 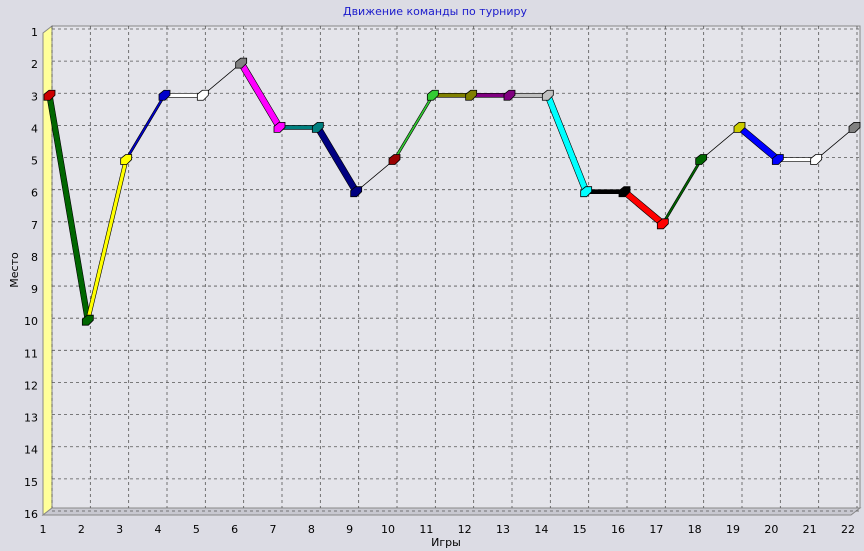 What do you see at coordinates (34, 128) in the screenshot?
I see `y-tick-label: 4` at bounding box center [34, 128].